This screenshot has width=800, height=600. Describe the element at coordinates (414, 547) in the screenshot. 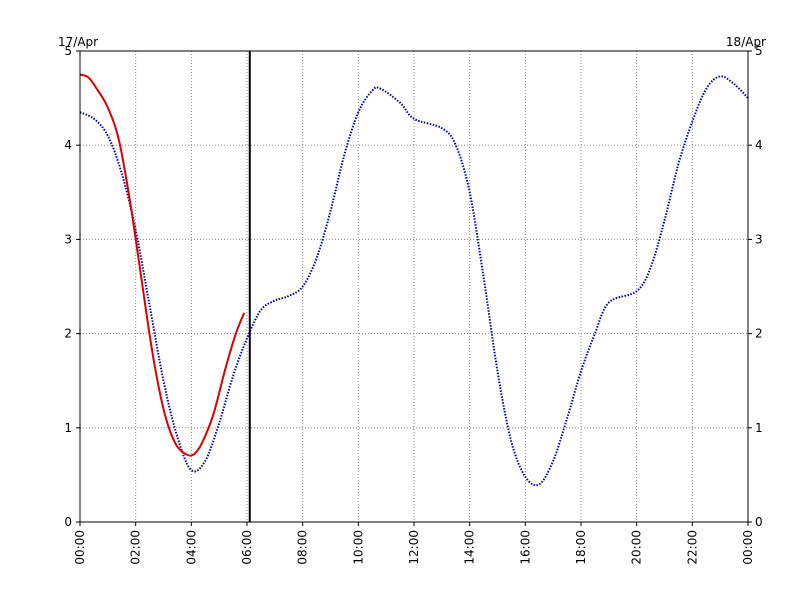

I see `x-tick-label: 12:00` at that location.